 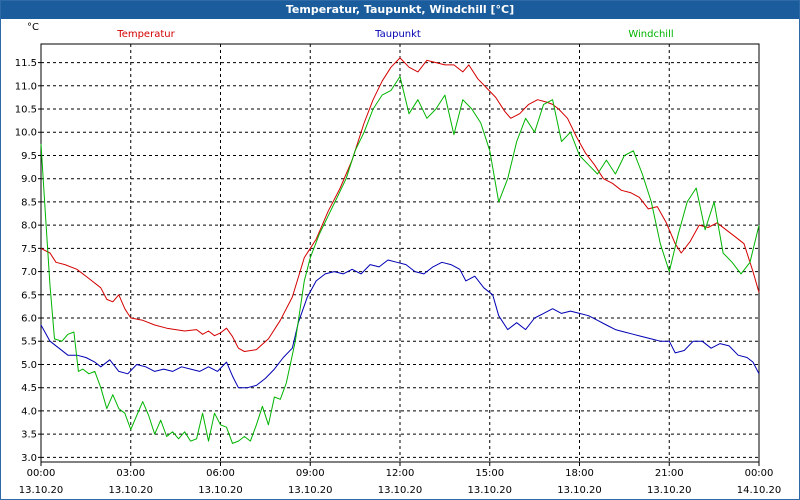 I want to click on y-tick-label: 10.0, so click(x=26, y=133).